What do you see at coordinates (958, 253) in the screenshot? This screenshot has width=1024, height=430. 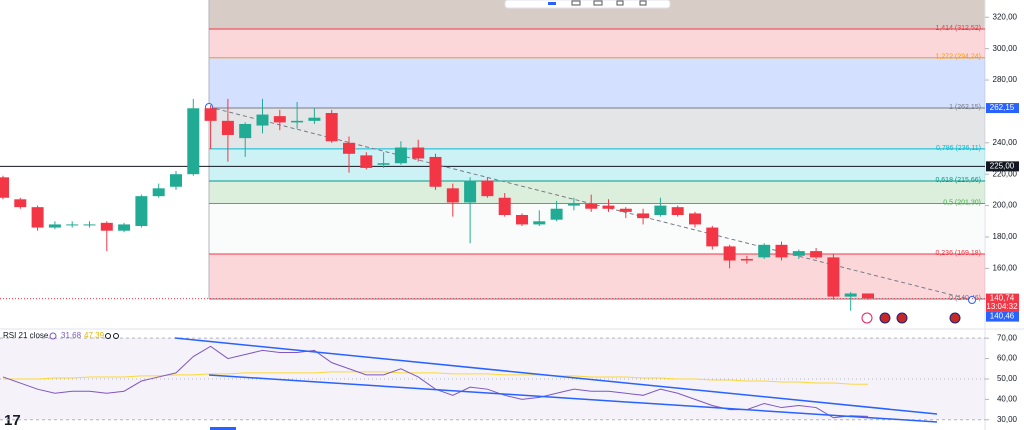 I see `fib-label: 0,236 (169,18)` at bounding box center [958, 253].